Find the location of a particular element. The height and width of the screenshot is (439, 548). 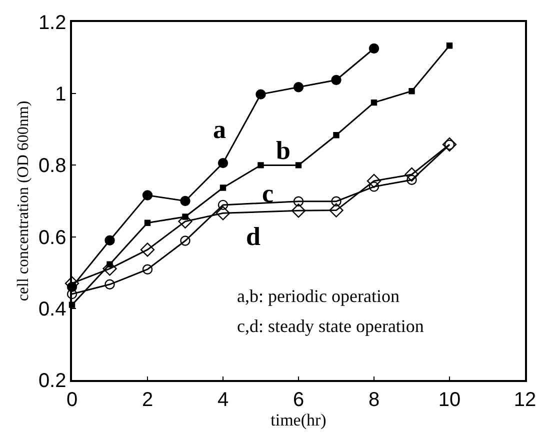

x-tick-label: 2 is located at coordinates (148, 399).